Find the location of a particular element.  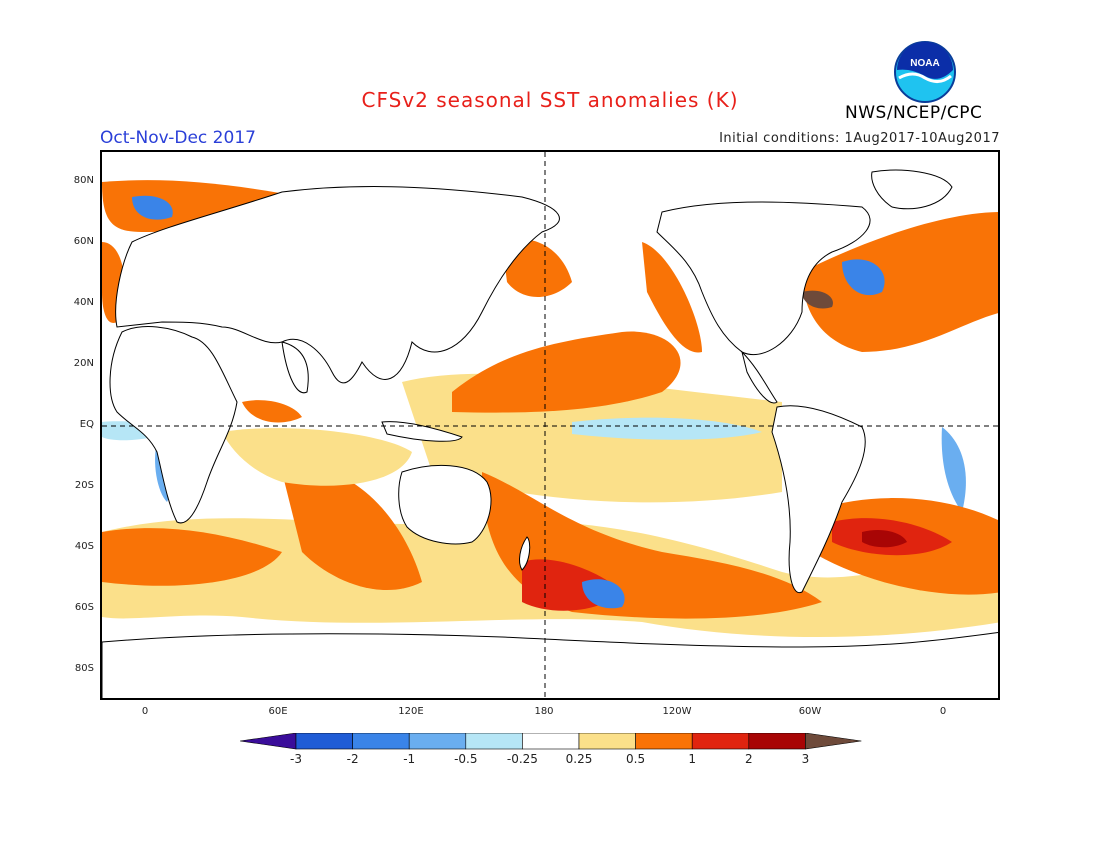

colorbar-tick-label: 0.5 is located at coordinates (636, 759).